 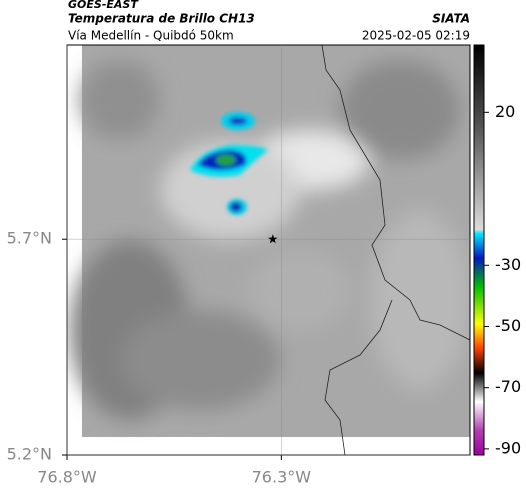 I want to click on agency: SIATA, so click(x=451, y=19).